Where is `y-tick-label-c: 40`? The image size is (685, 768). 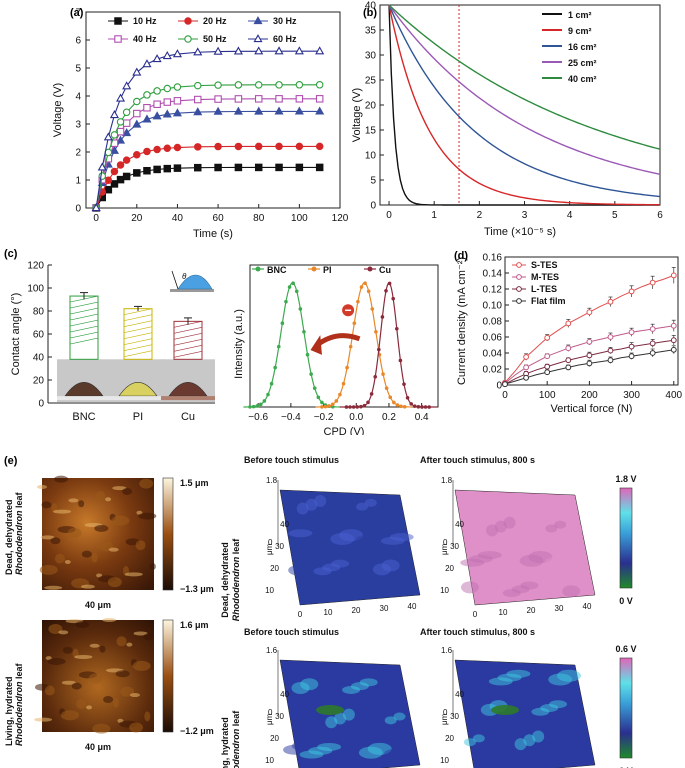
y-tick-label-c: 40 is located at coordinates (39, 358).